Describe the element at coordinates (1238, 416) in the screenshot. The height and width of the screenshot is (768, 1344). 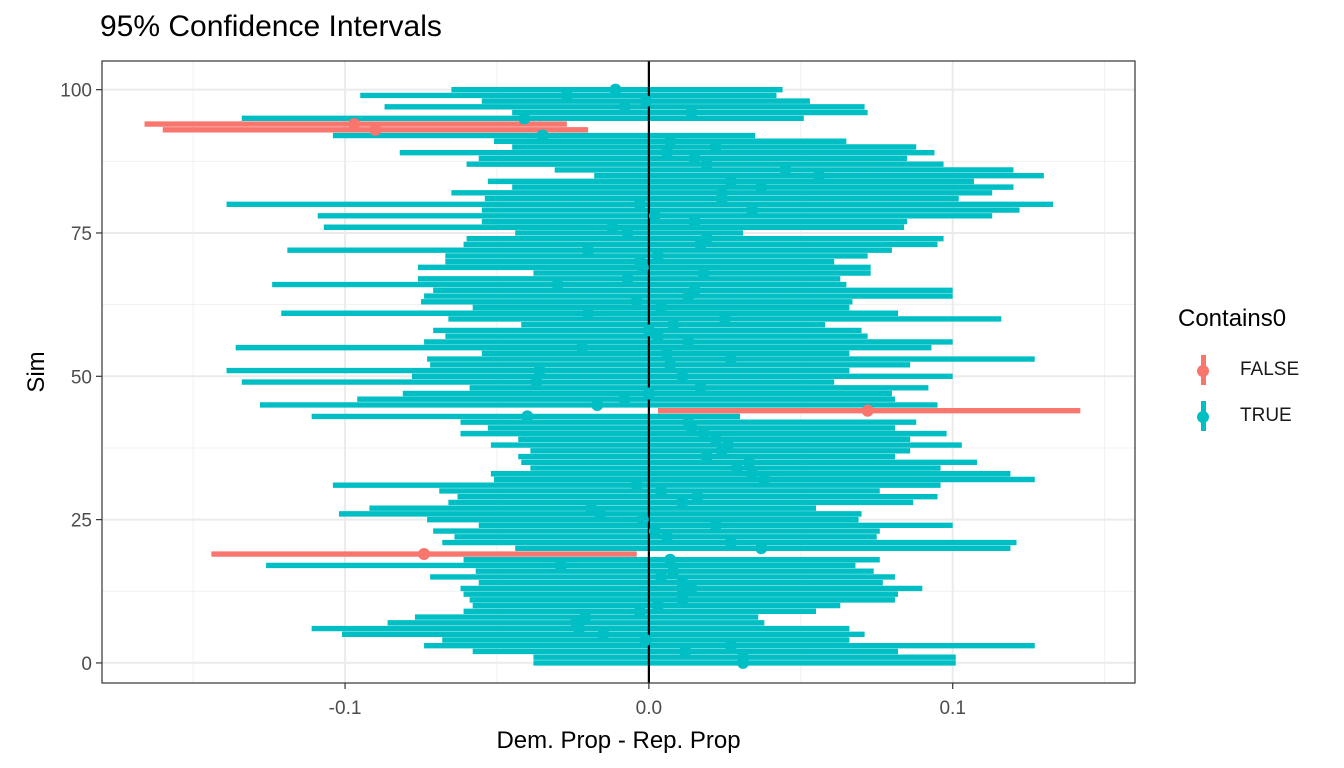
I see `legend-item-true: TRUE` at that location.